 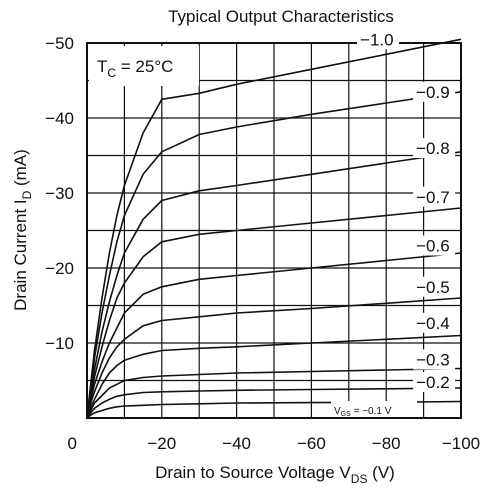 What do you see at coordinates (72, 443) in the screenshot?
I see `x-tick-label: 0` at bounding box center [72, 443].